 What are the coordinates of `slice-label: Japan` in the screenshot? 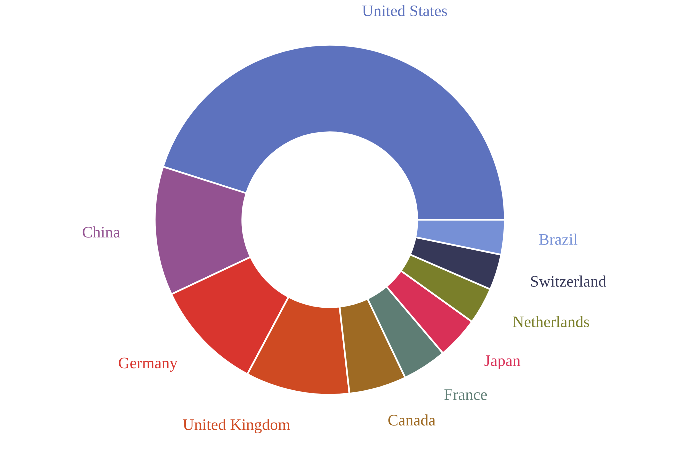 It's located at (502, 363).